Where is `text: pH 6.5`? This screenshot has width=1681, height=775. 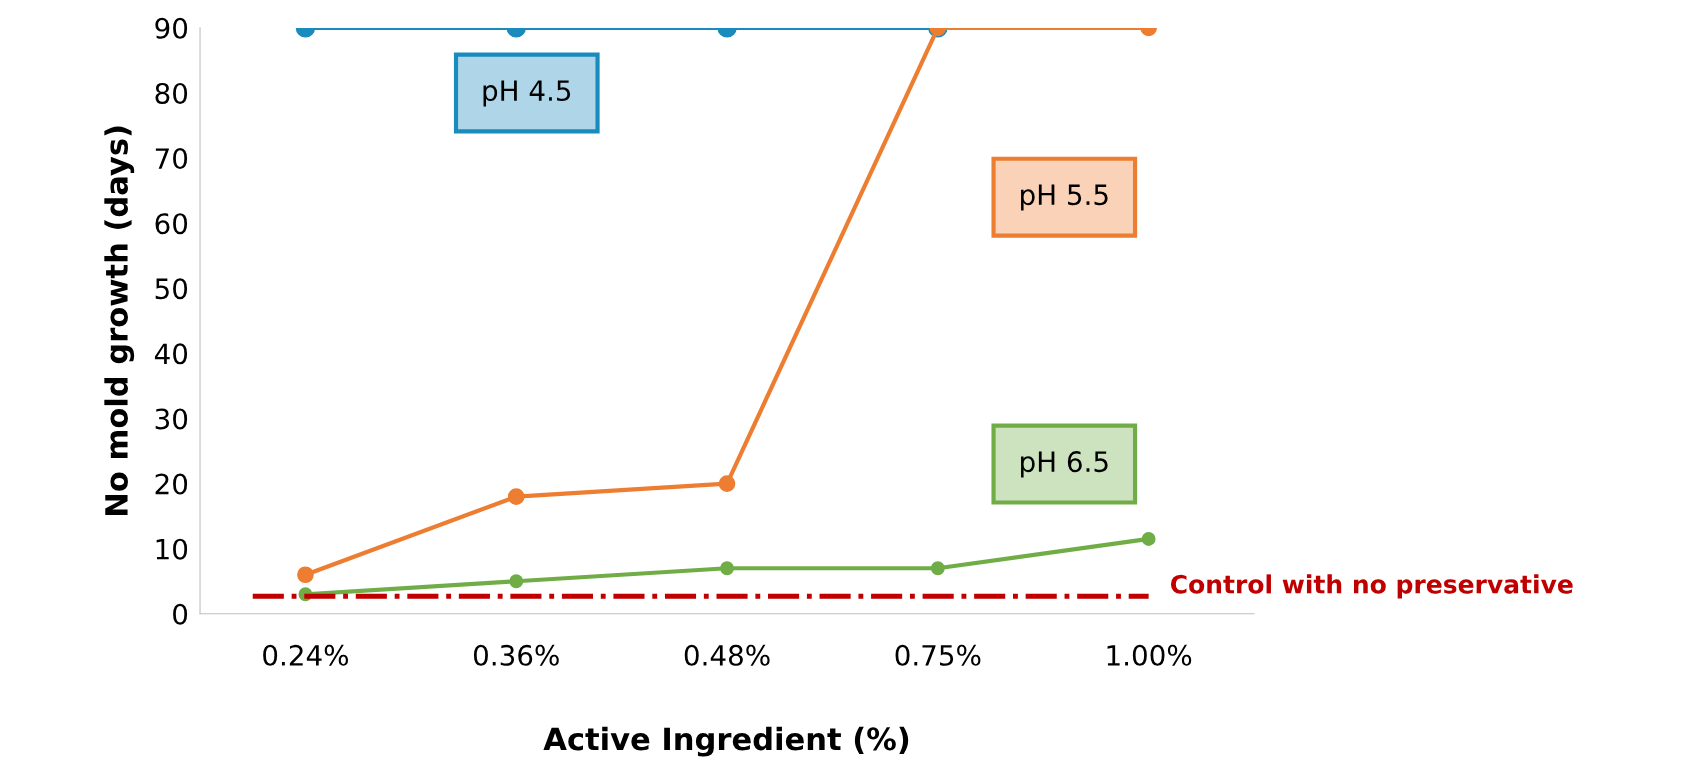
text: pH 6.5 is located at coordinates (1064, 464).